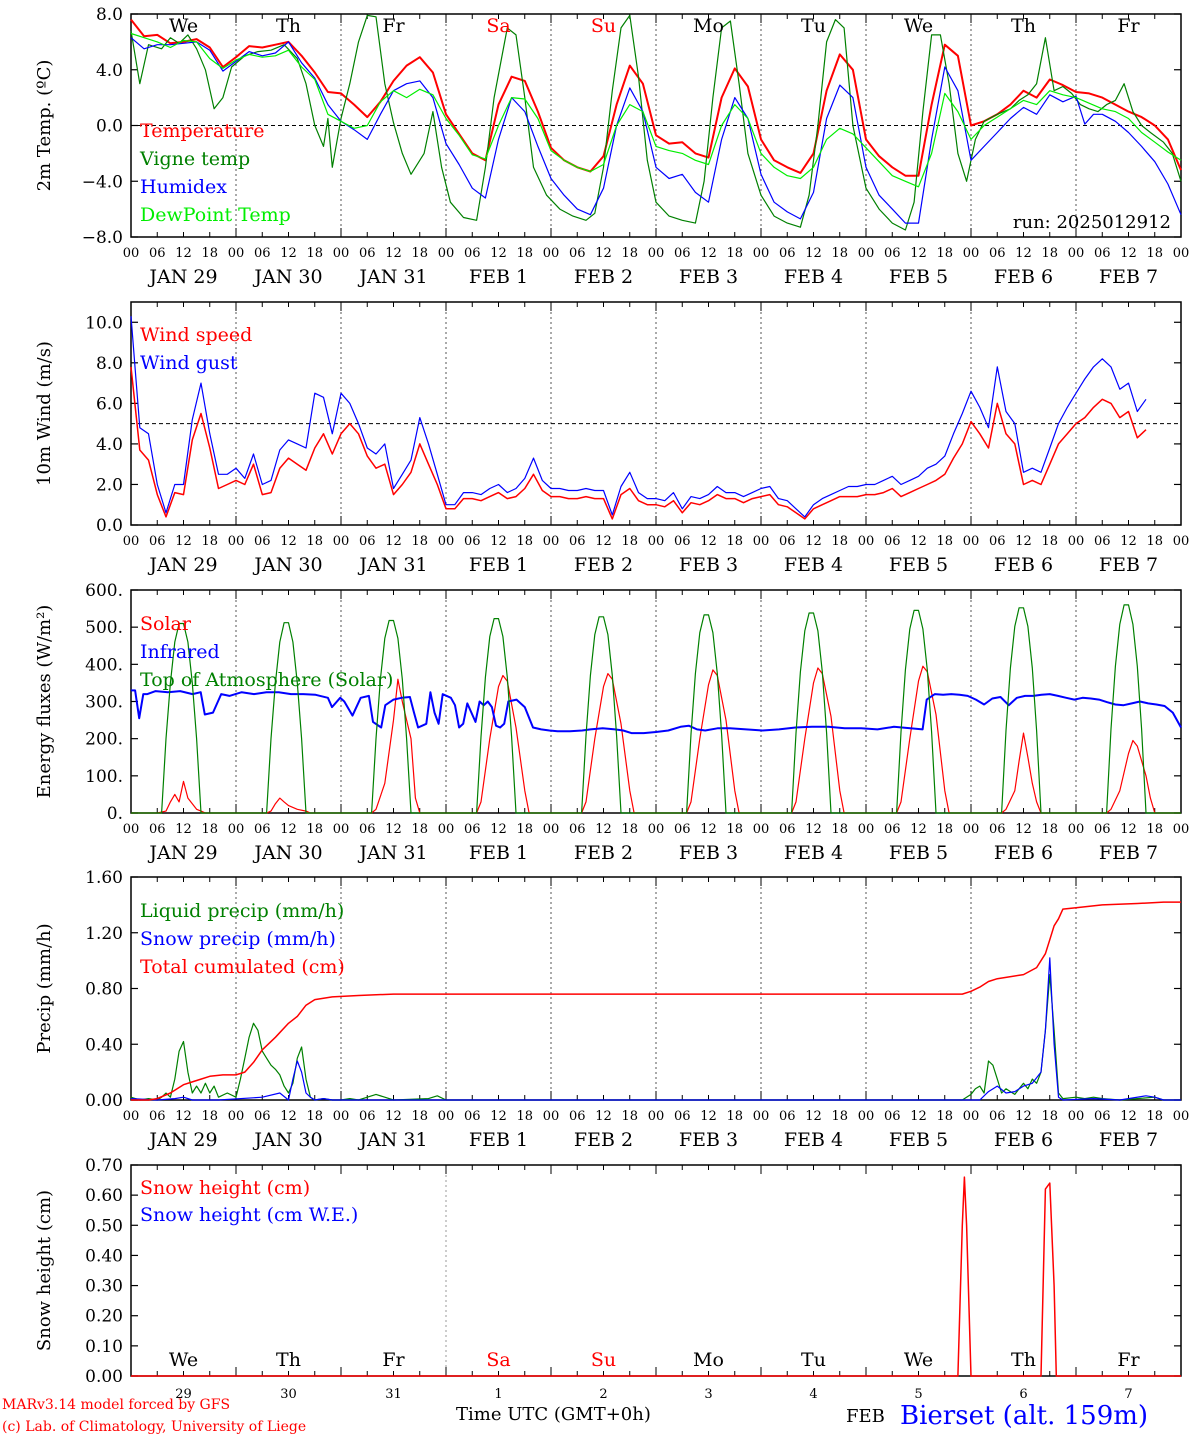  Describe the element at coordinates (553, 1414) in the screenshot. I see `time-axis-label: Time UTC (GMT+0h)` at that location.